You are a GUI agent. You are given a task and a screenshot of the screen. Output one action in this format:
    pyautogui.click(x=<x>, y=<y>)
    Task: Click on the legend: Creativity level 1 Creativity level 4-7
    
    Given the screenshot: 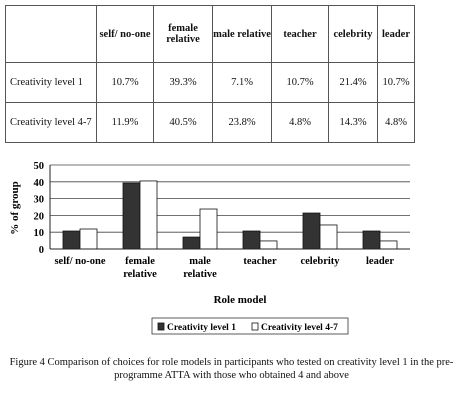 What is the action you would take?
    pyautogui.click(x=250, y=326)
    